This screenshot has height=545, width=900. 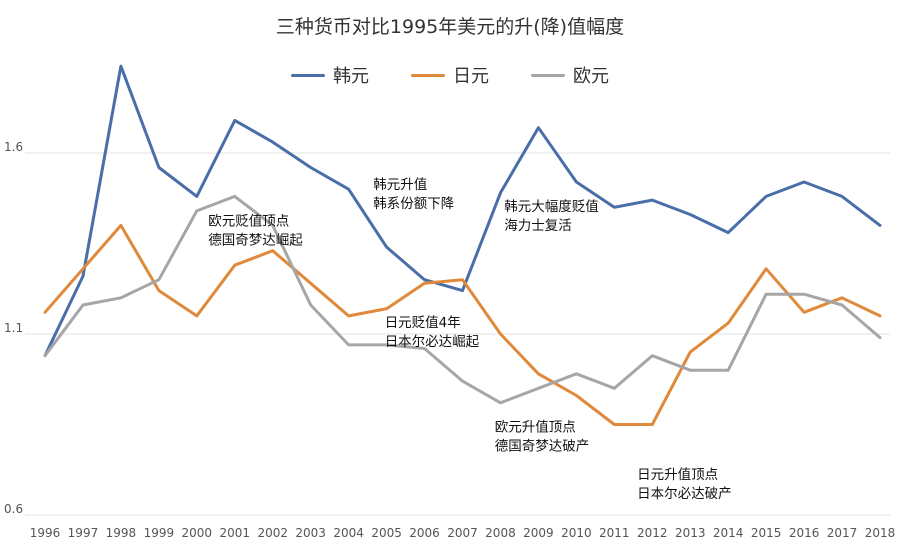 I want to click on x-tick-label: 2004, so click(x=348, y=533).